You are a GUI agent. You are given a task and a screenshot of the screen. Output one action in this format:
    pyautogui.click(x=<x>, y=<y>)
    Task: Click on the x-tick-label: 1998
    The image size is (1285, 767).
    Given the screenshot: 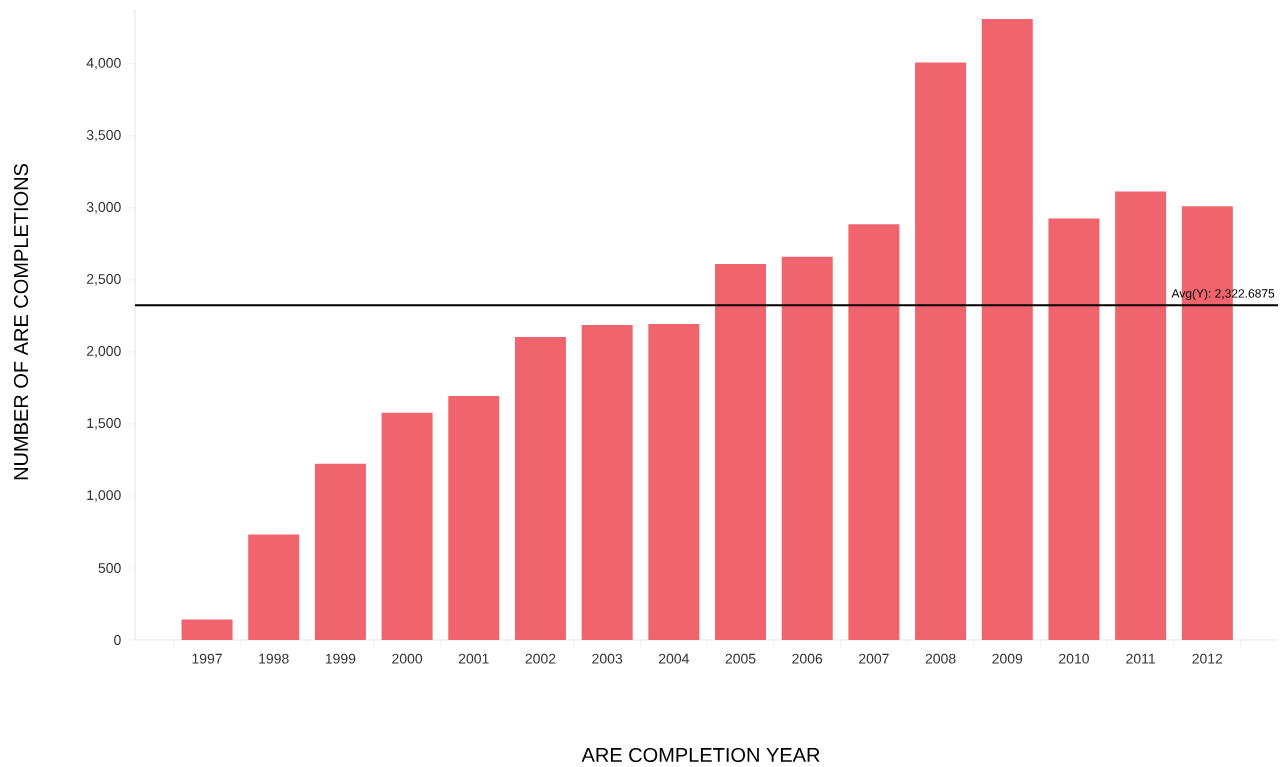 What is the action you would take?
    pyautogui.click(x=274, y=658)
    